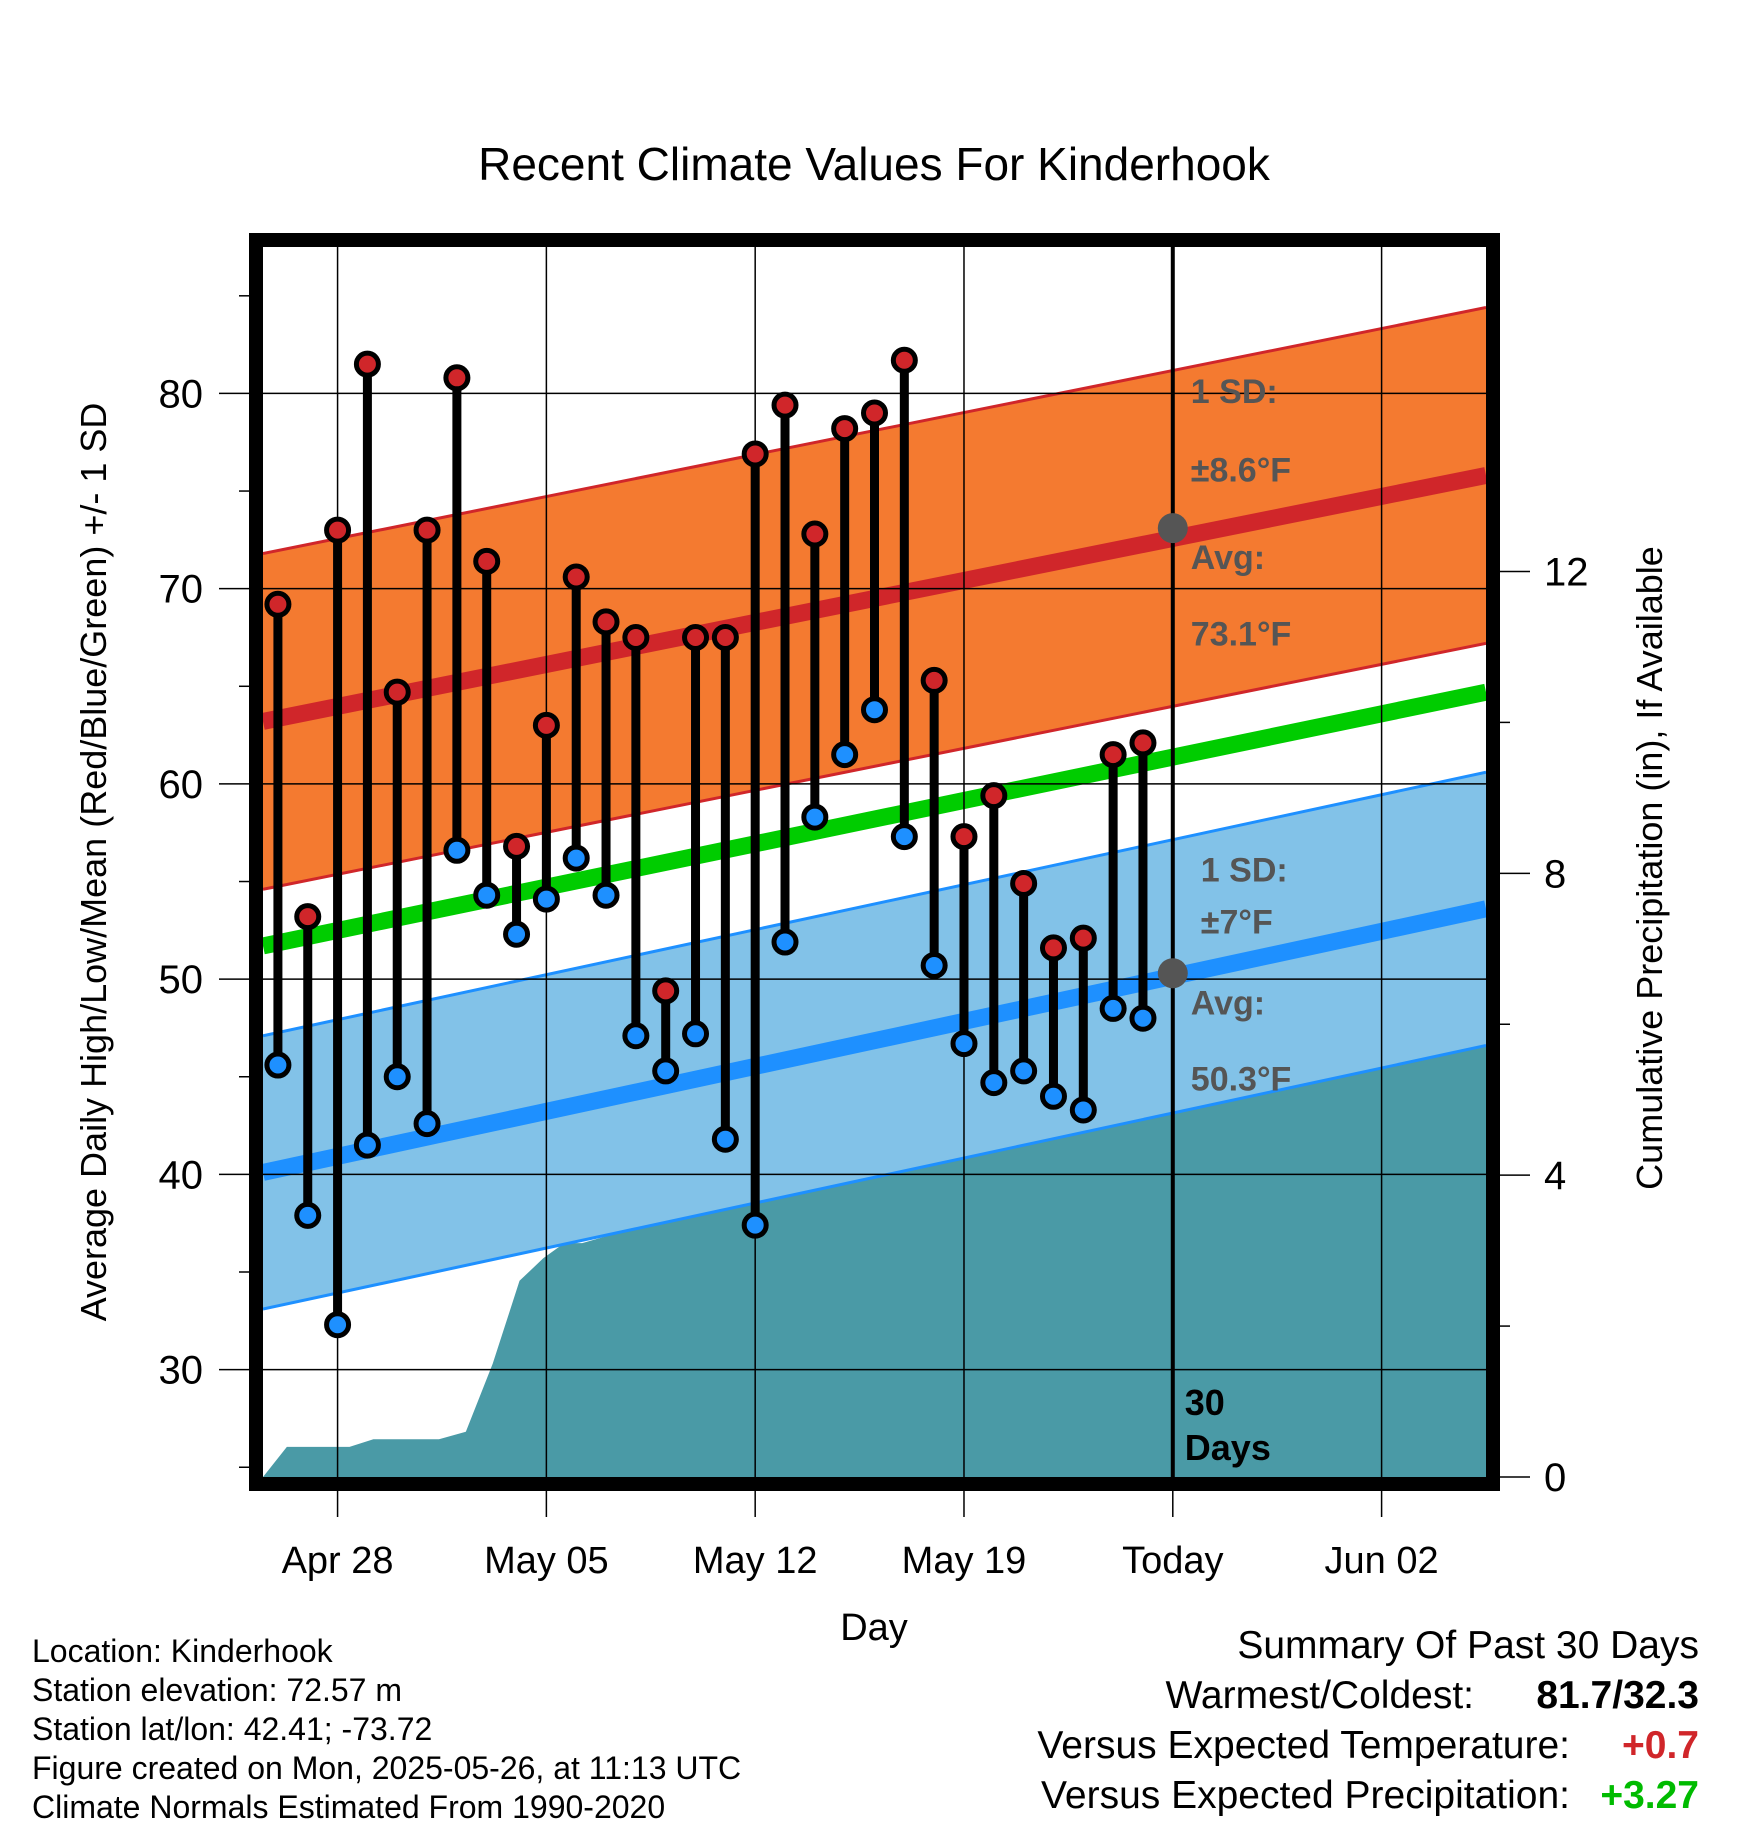  What do you see at coordinates (181, 1371) in the screenshot?
I see `y-tick-label: 30` at bounding box center [181, 1371].